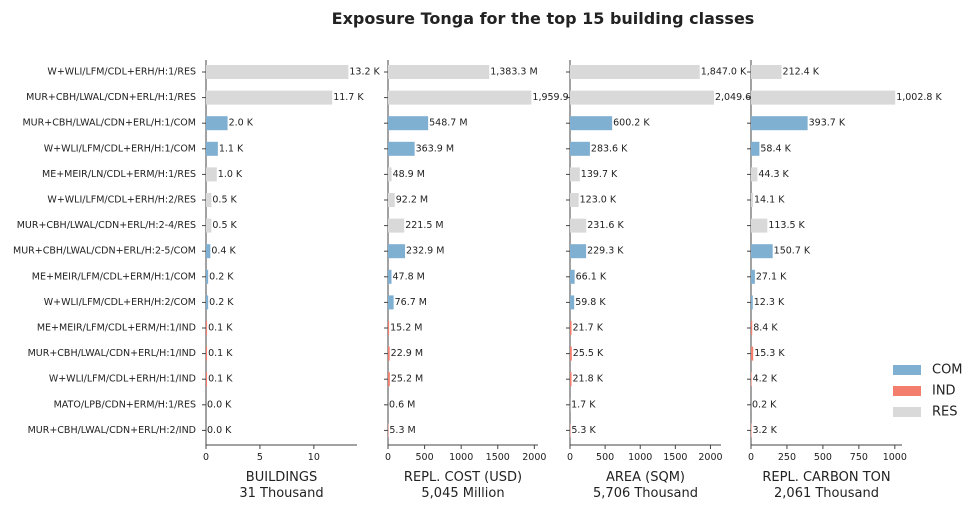 The width and height of the screenshot is (980, 510). What do you see at coordinates (120, 302) in the screenshot?
I see `category-label: W+WLI/LFM/CDL+ERH/H:2/COM` at bounding box center [120, 302].